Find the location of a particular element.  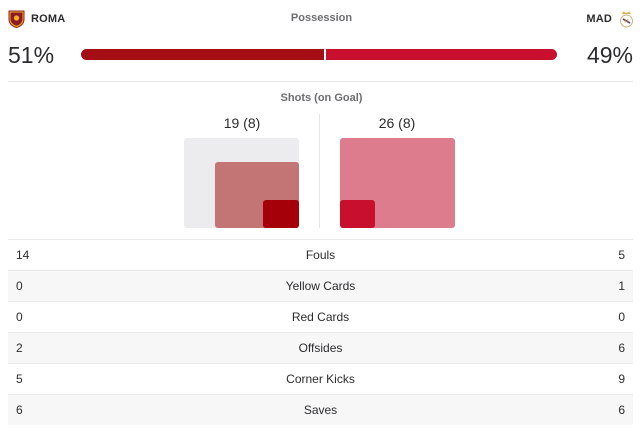

stat-away-value: 1 is located at coordinates (621, 286).